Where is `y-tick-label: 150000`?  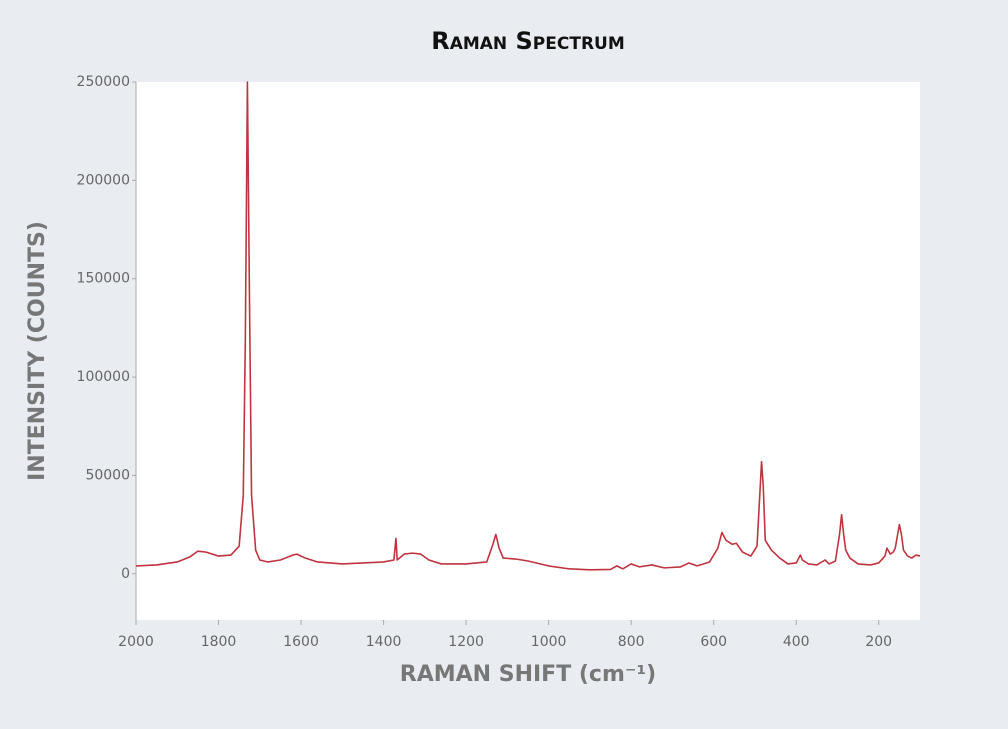 y-tick-label: 150000 is located at coordinates (103, 279).